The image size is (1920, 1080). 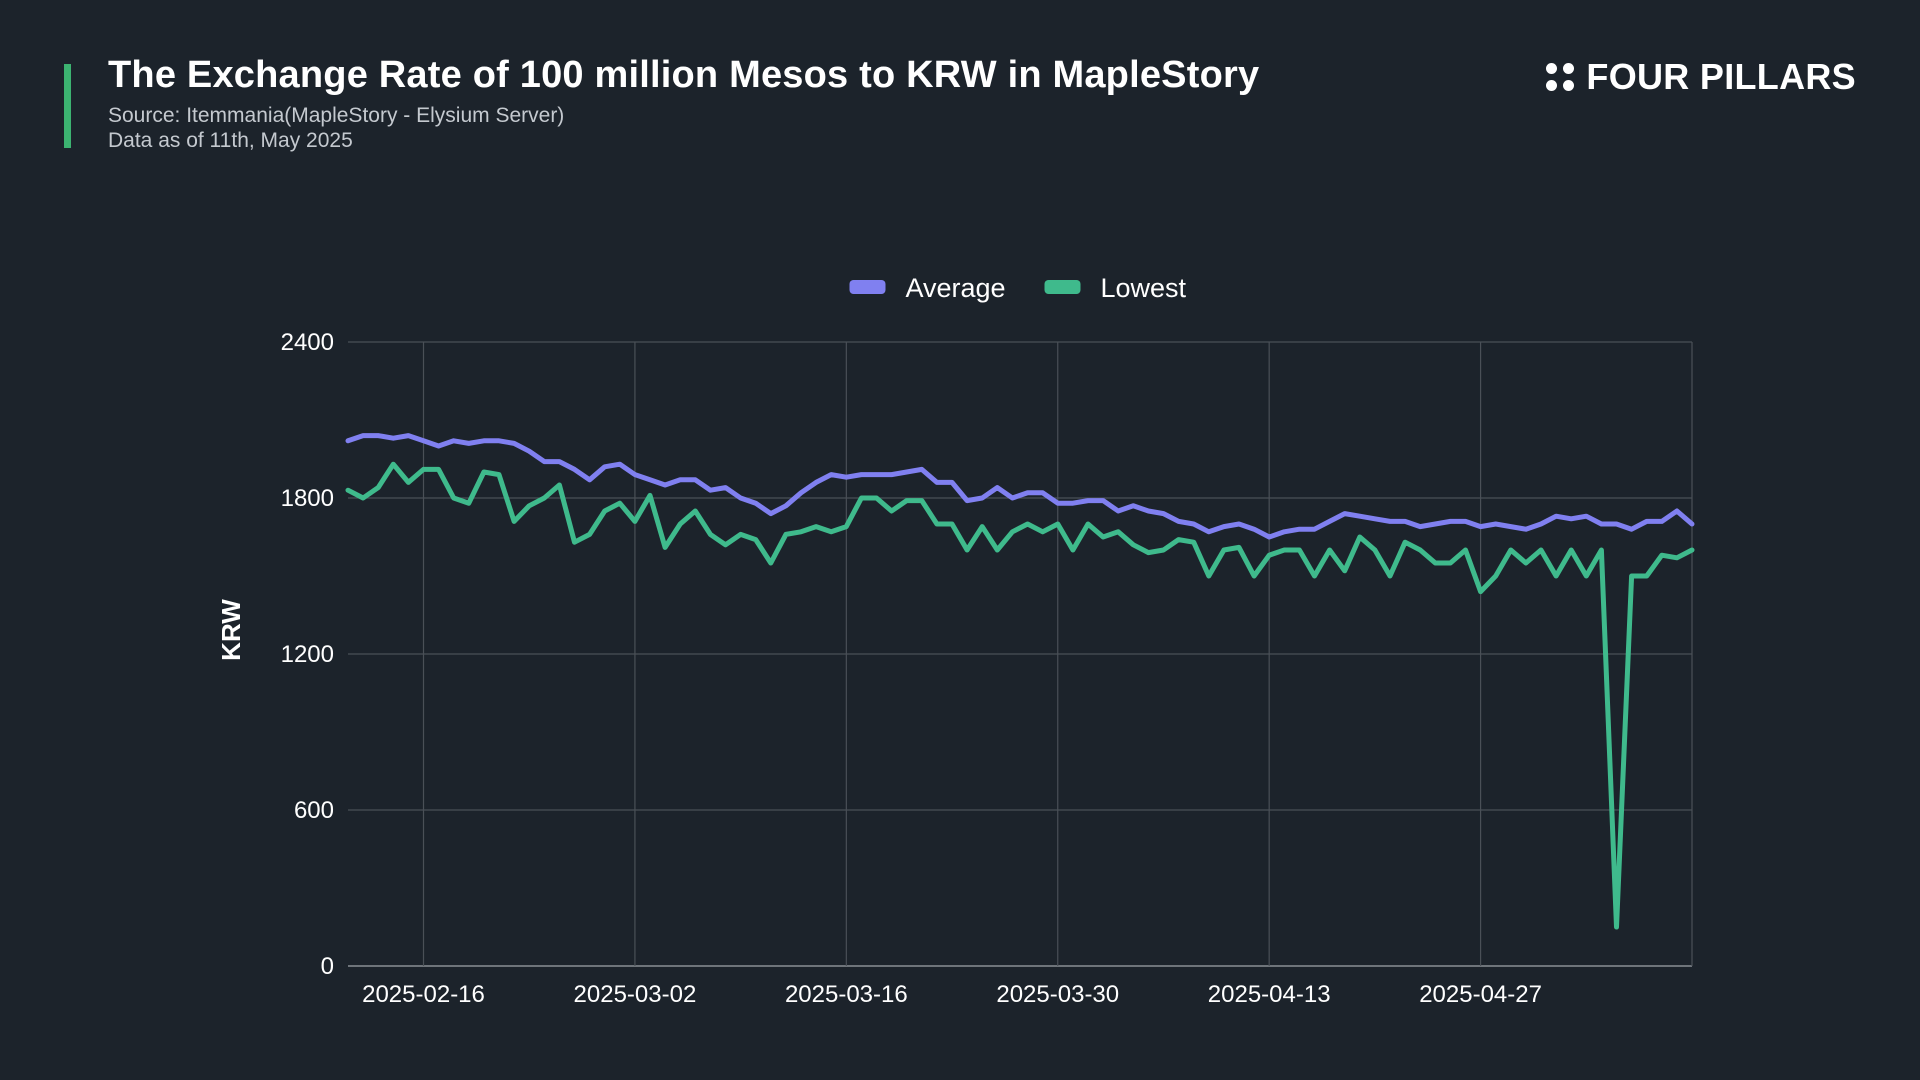 I want to click on y-tick-label: 2400, so click(x=307, y=342).